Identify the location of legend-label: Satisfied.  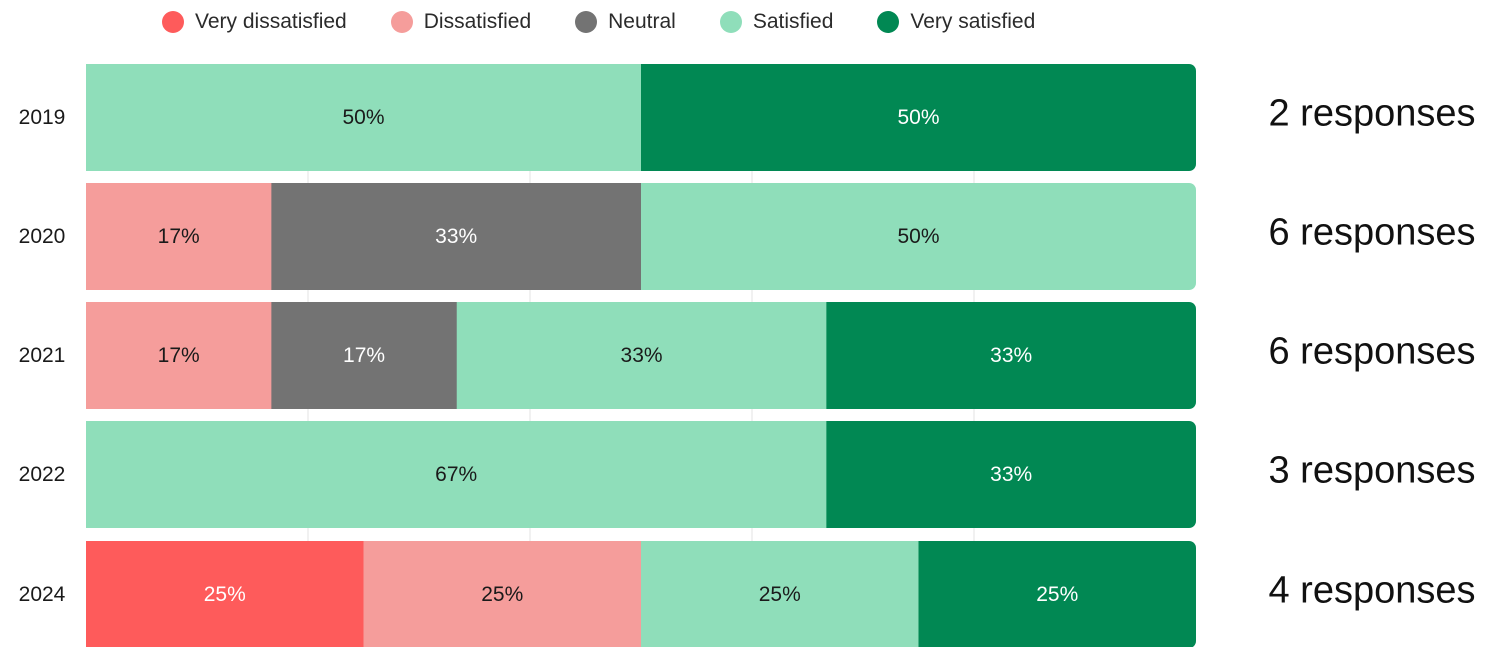
(793, 21).